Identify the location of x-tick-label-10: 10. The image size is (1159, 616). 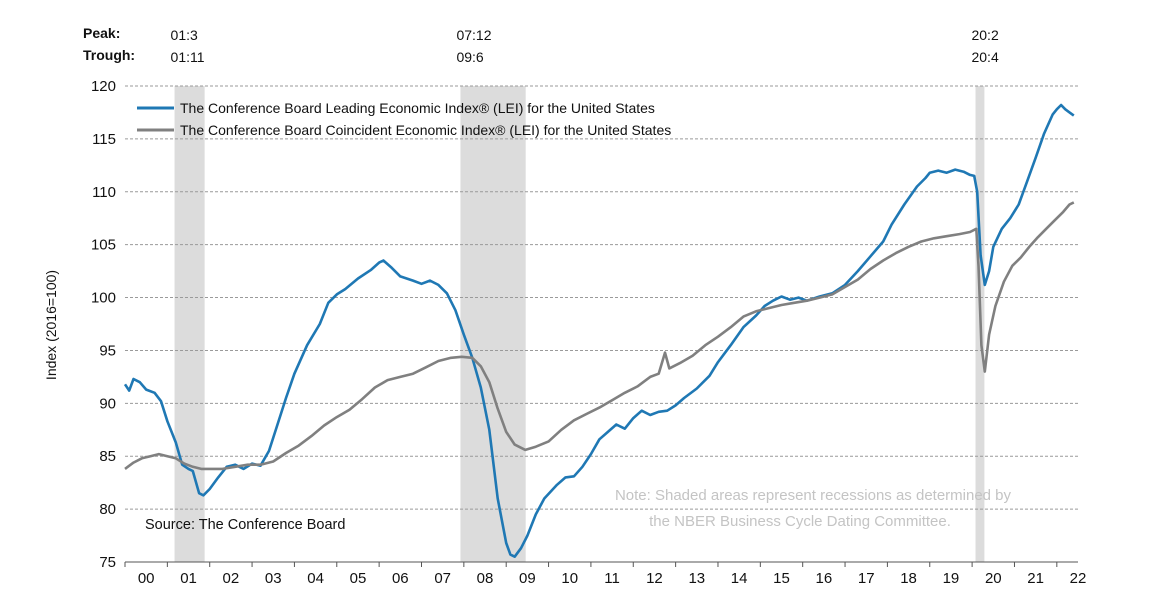
(569, 578).